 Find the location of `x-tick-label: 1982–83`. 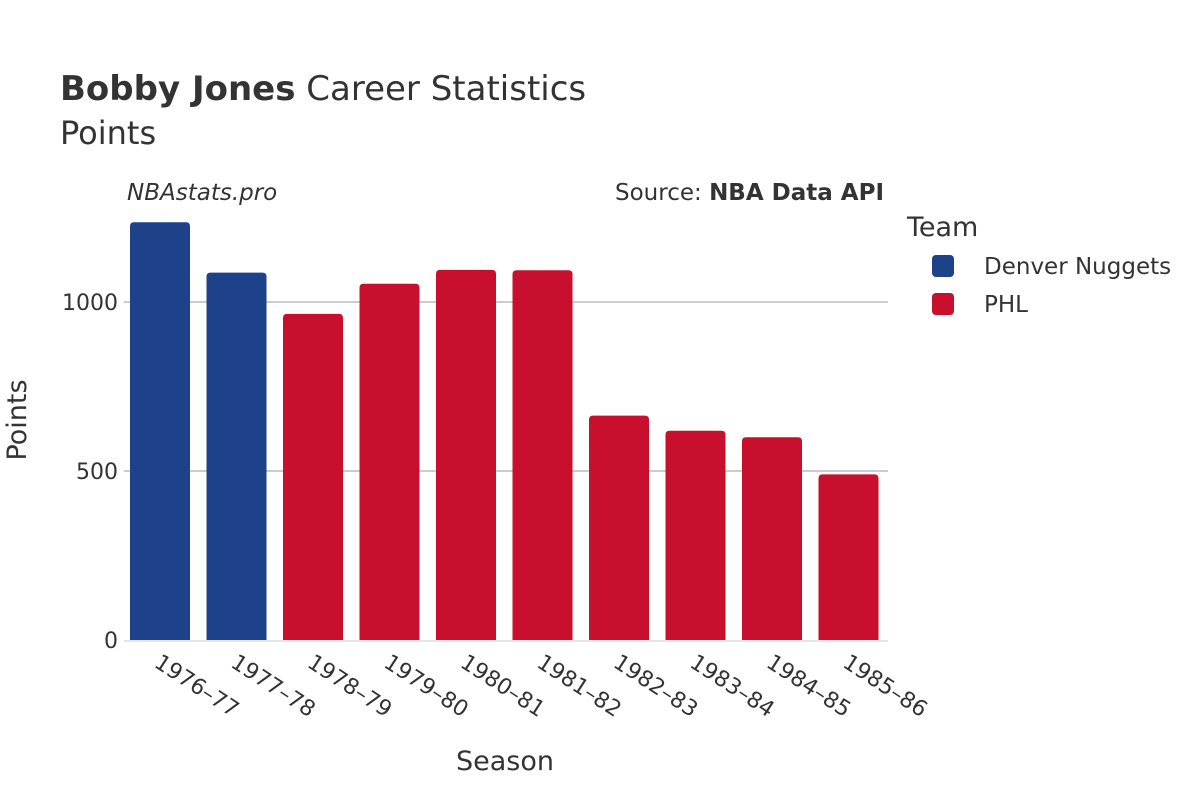

x-tick-label: 1982–83 is located at coordinates (655, 686).